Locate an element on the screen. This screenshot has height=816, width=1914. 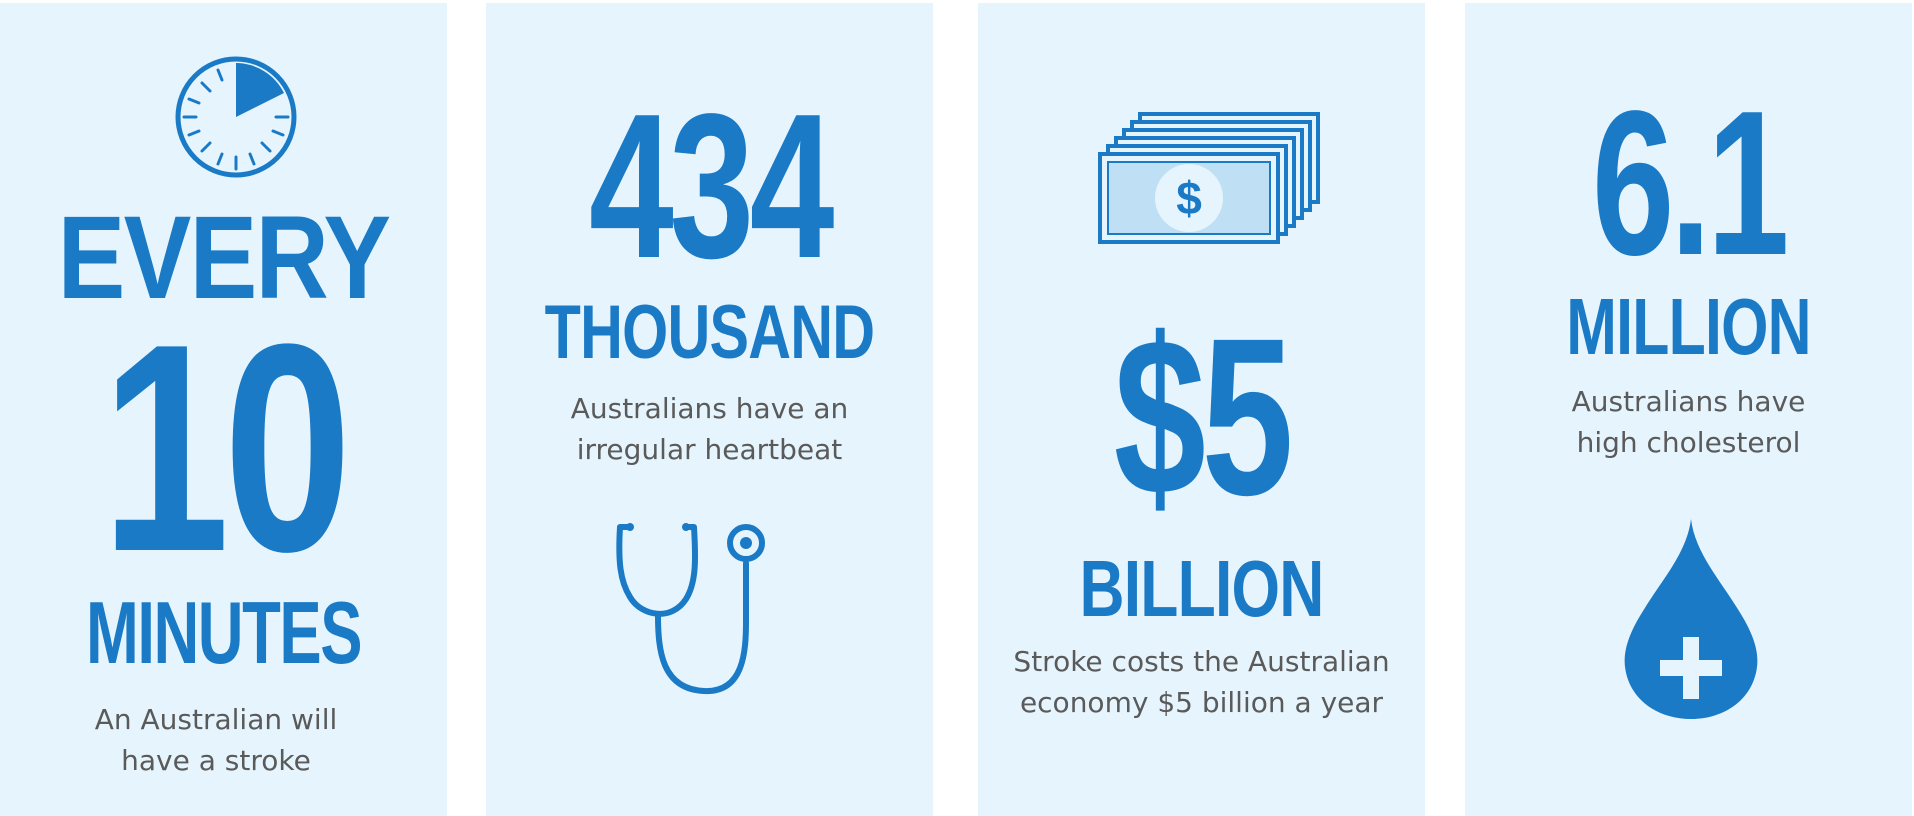
caption-line: Stroke costs the Australian is located at coordinates (1201, 661).